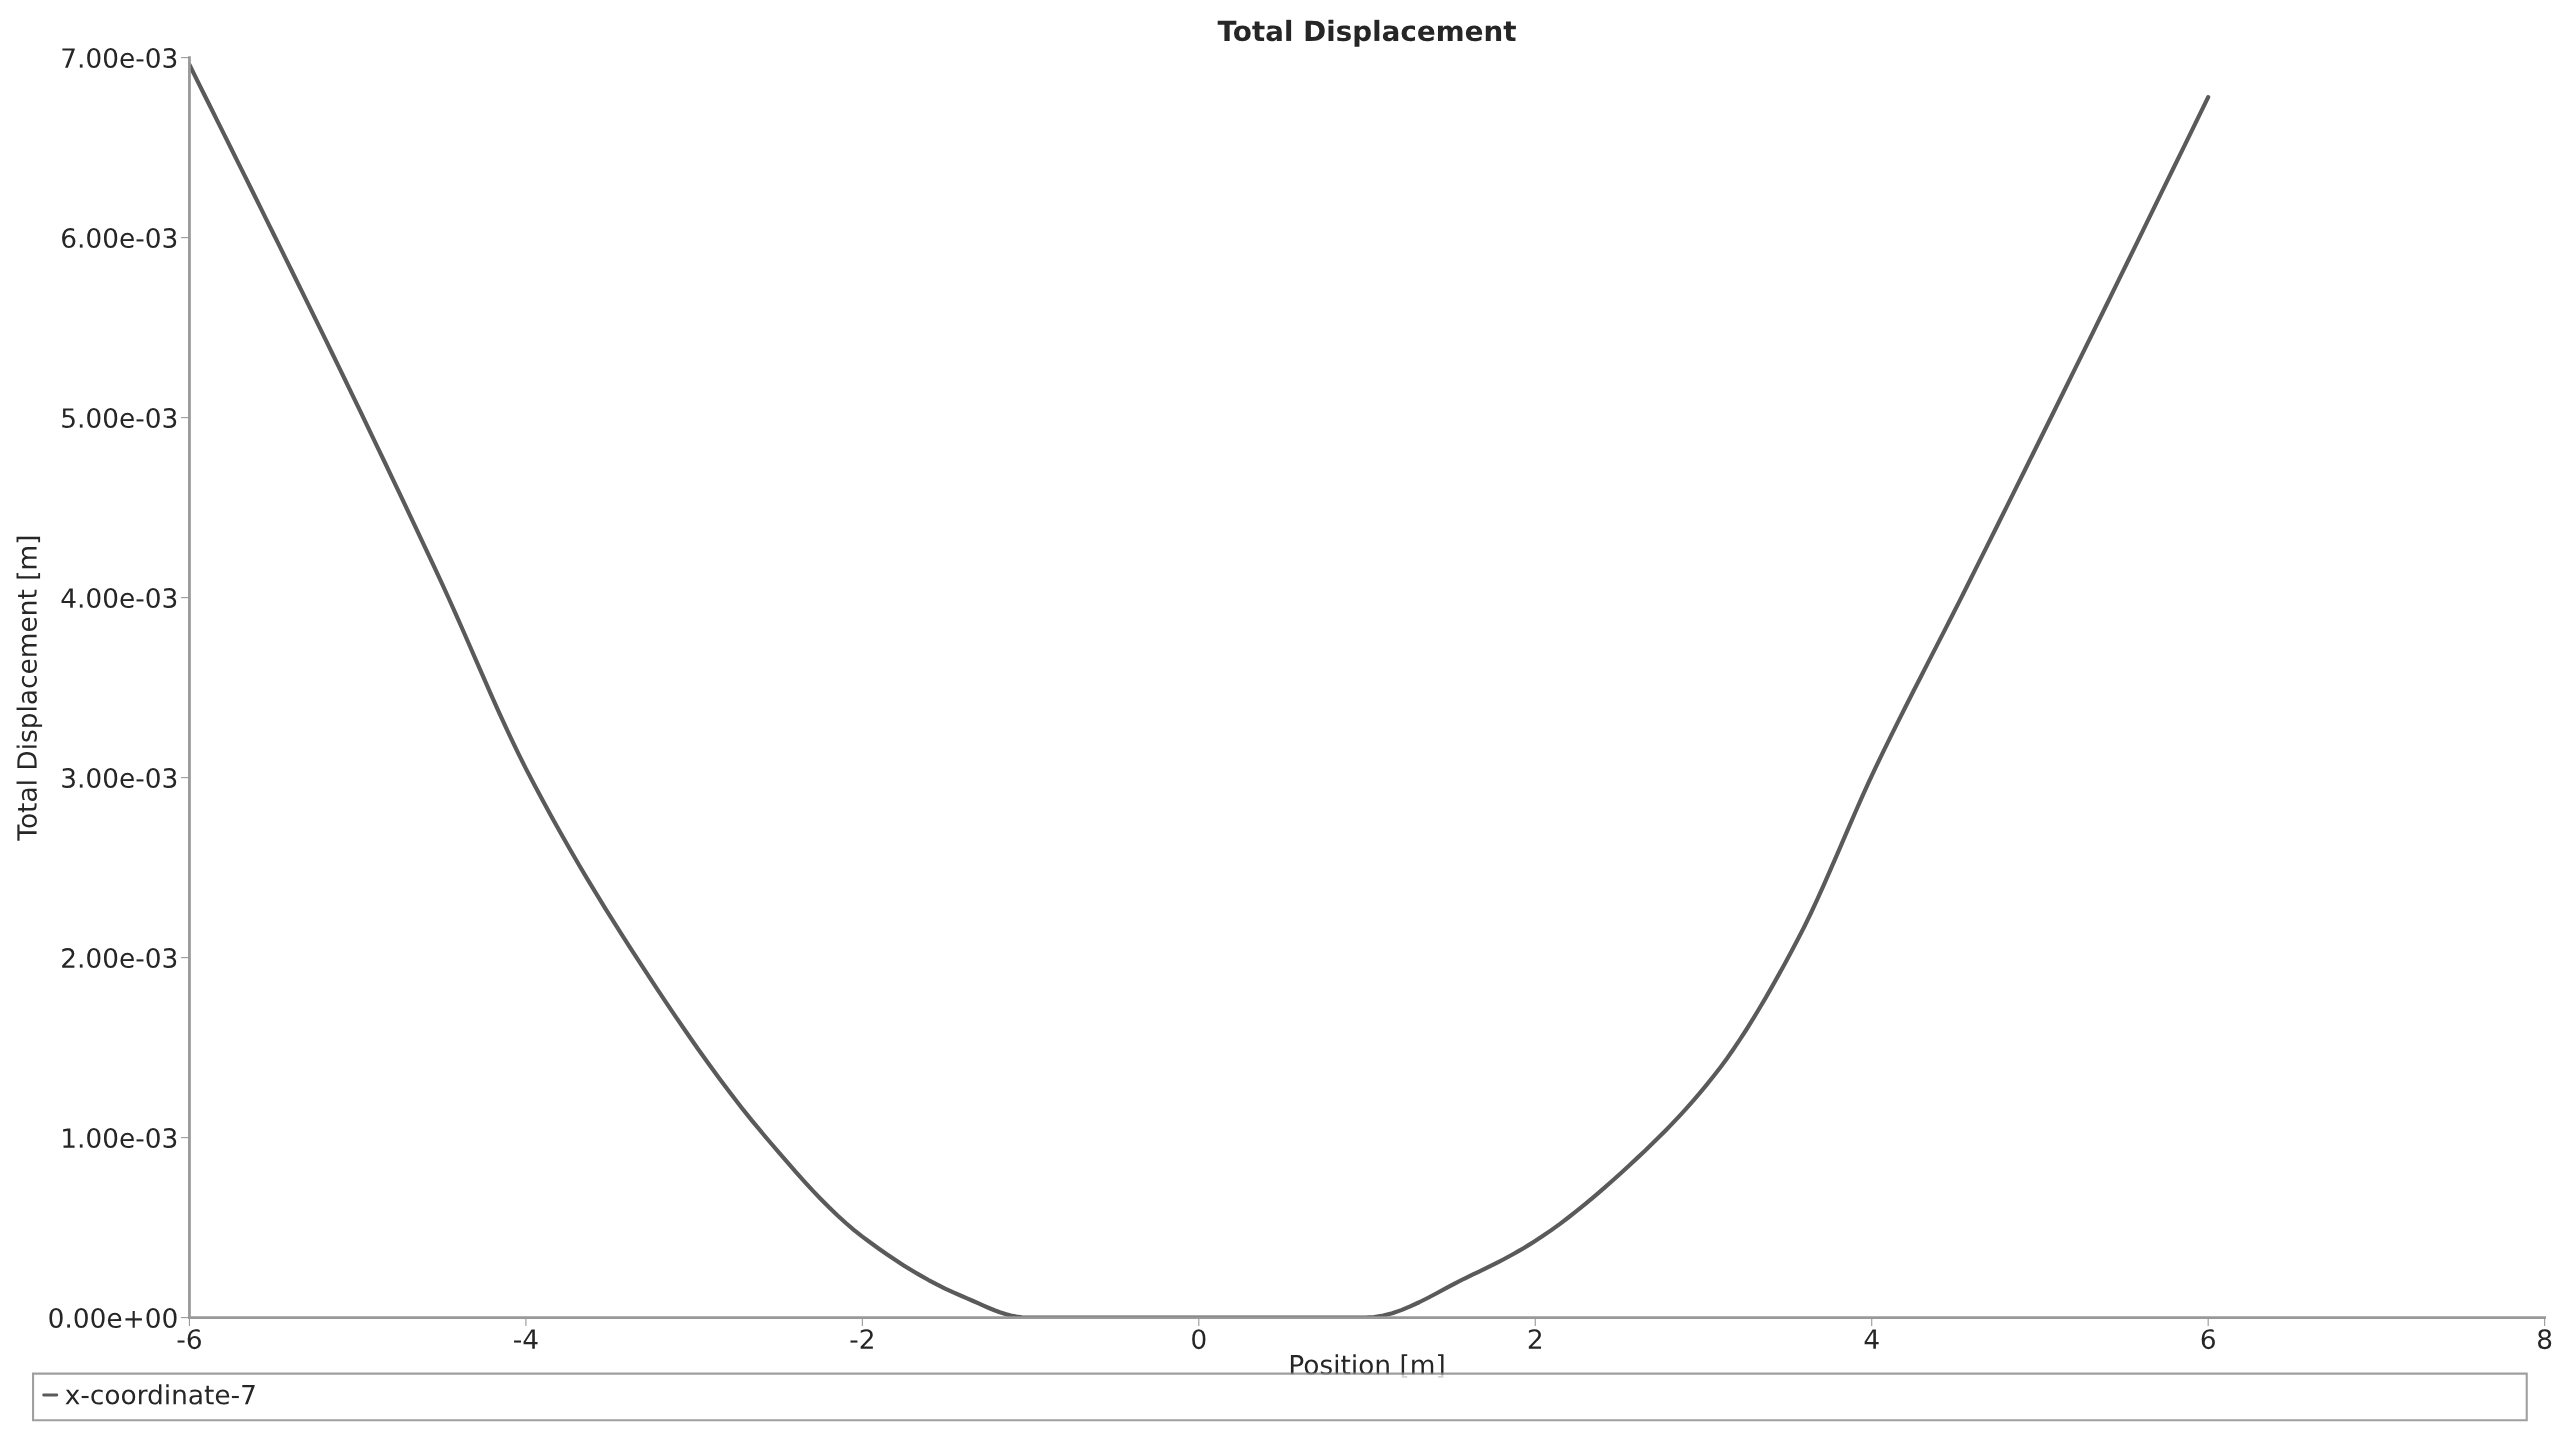 This screenshot has width=2560, height=1440. I want to click on y-tick-label: 0.00e+00, so click(113, 1318).